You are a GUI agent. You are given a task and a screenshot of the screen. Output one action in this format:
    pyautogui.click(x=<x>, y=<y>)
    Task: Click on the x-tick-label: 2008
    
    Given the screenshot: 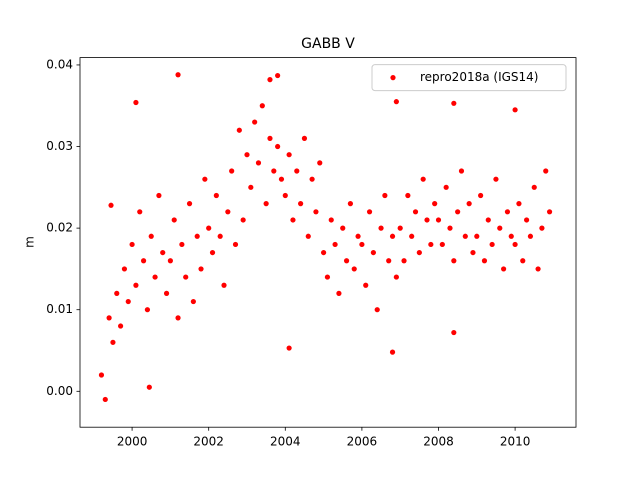 What is the action you would take?
    pyautogui.click(x=438, y=442)
    